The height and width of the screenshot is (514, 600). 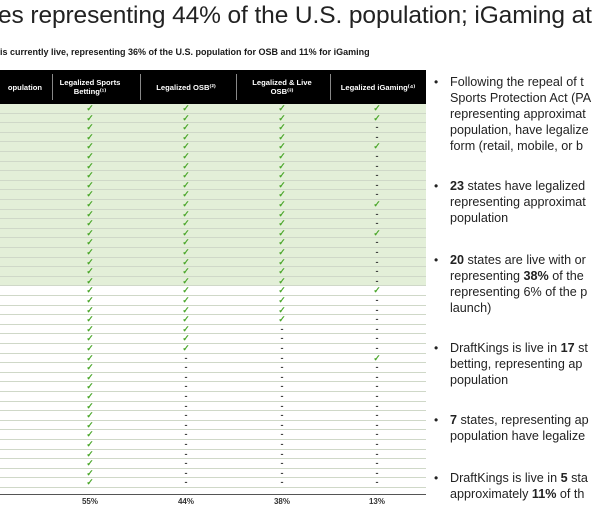 I want to click on header-legalized-live-osb: Legalized & Live OSB⁽³⁾, so click(x=282, y=87).